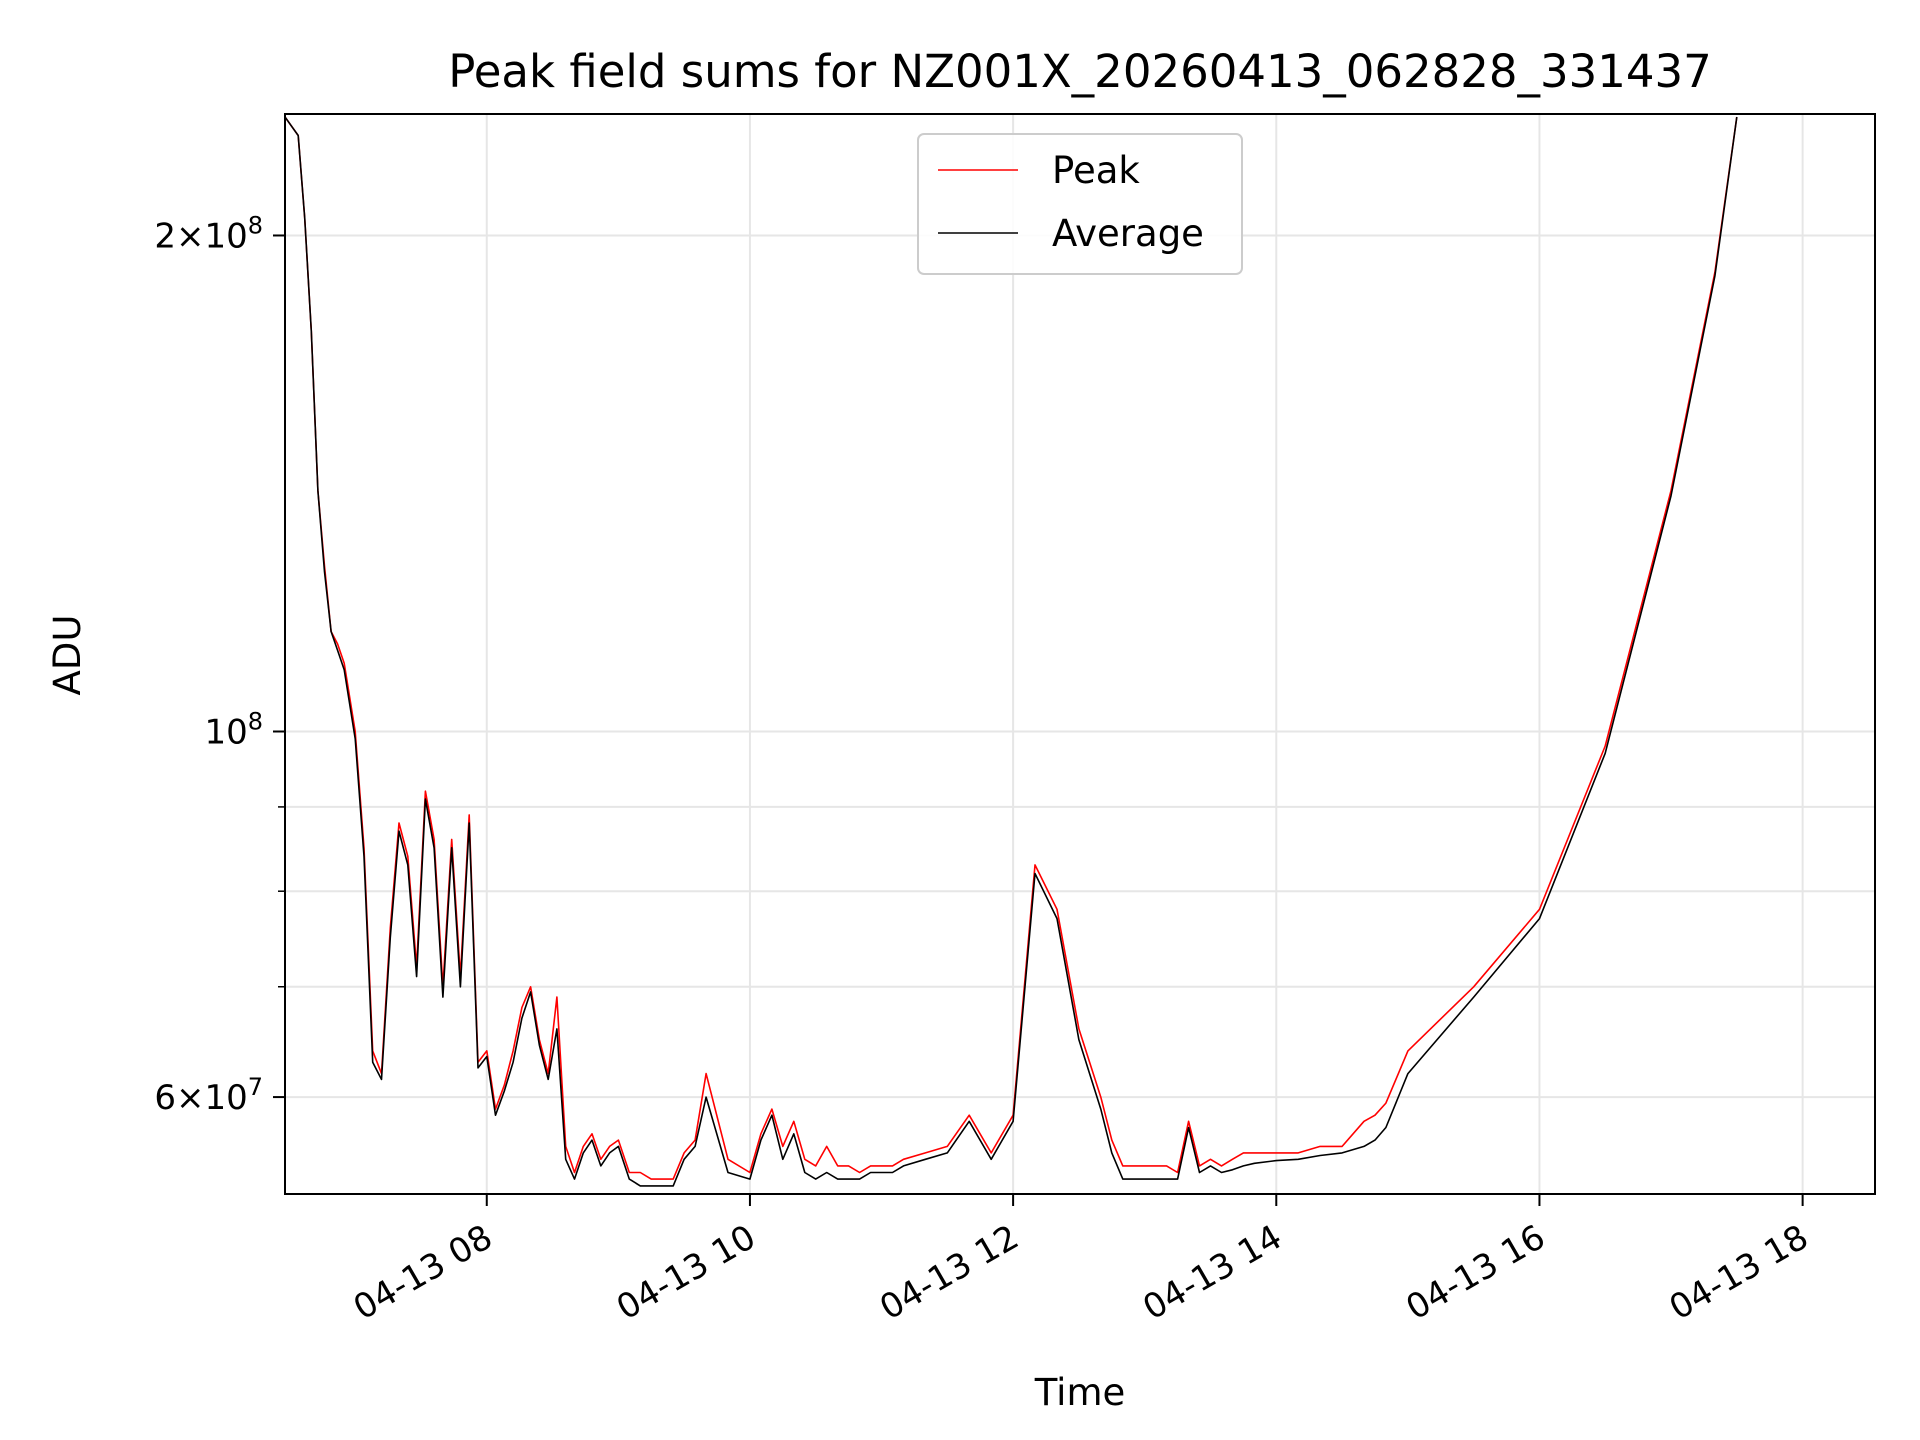  I want to click on x-tick-label: 04-13 10, so click(686, 1272).